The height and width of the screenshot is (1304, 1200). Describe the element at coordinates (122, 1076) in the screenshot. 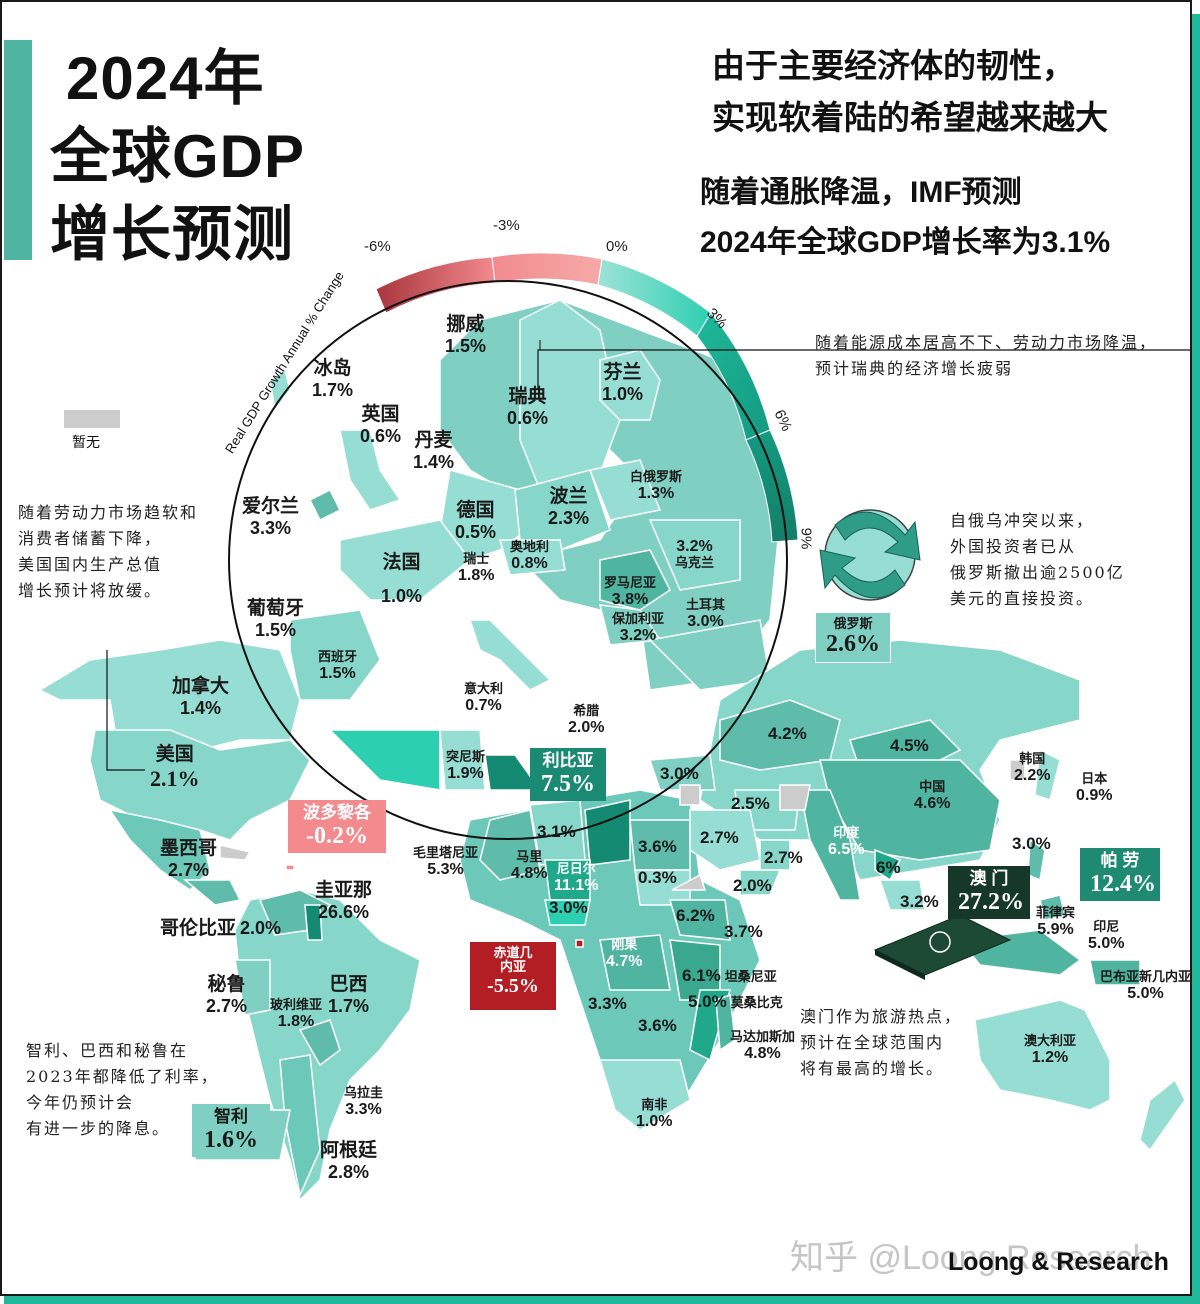

I see `note-line: 2023年都降低了利率，` at that location.